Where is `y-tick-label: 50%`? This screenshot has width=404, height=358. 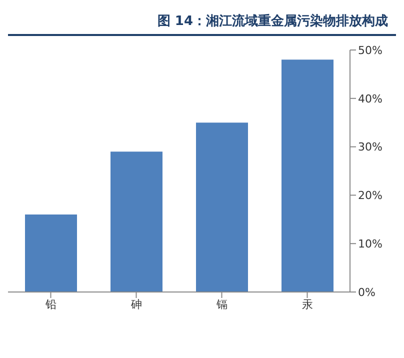
y-tick-label: 50% is located at coordinates (370, 50).